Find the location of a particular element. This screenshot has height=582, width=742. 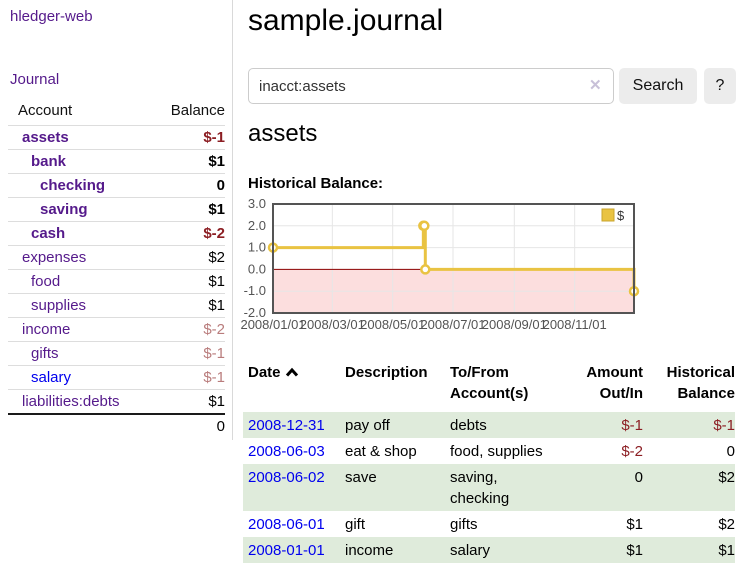

account-link-salary: salary is located at coordinates (51, 377).